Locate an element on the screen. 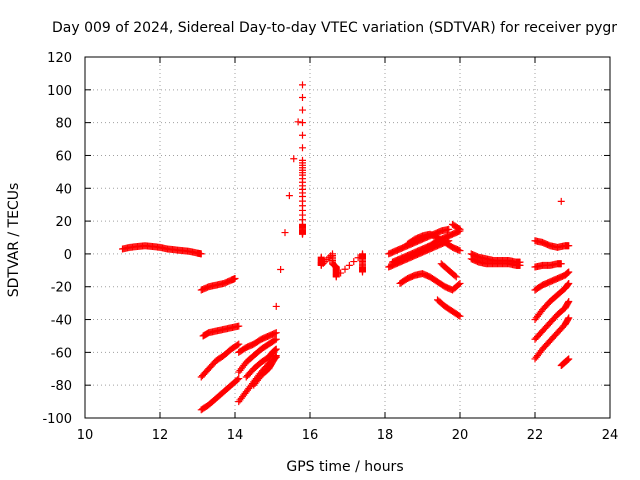  y-axis-label: SDTVAR / TECUs is located at coordinates (14, 240).